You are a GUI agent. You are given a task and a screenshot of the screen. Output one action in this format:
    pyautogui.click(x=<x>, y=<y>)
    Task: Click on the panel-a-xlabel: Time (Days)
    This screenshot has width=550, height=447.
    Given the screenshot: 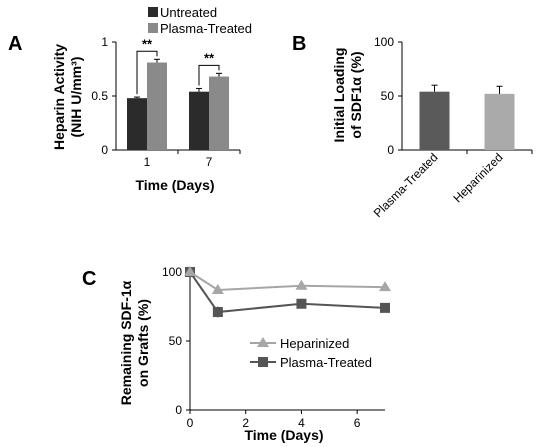 What is the action you would take?
    pyautogui.click(x=174, y=185)
    